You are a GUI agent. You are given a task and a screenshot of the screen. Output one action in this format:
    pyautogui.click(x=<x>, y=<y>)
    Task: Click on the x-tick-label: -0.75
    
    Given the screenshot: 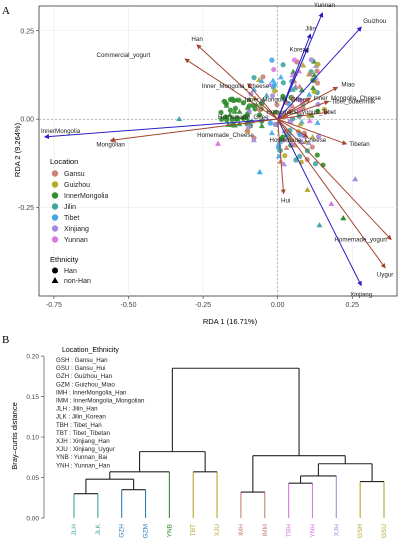 What is the action you would take?
    pyautogui.click(x=54, y=305)
    